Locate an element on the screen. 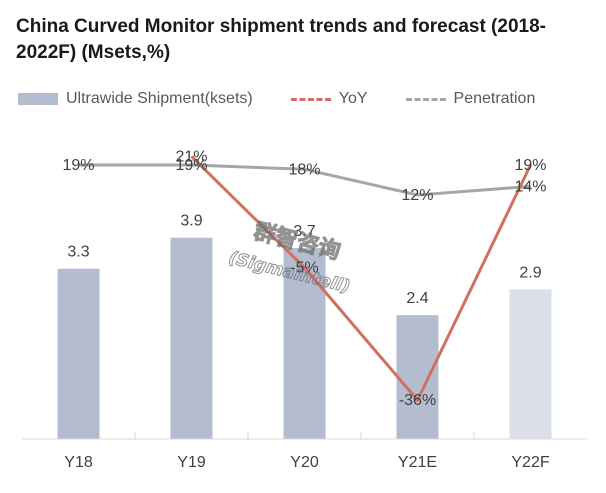 The height and width of the screenshot is (493, 606). legend-item-penetration: Penetration is located at coordinates (470, 99).